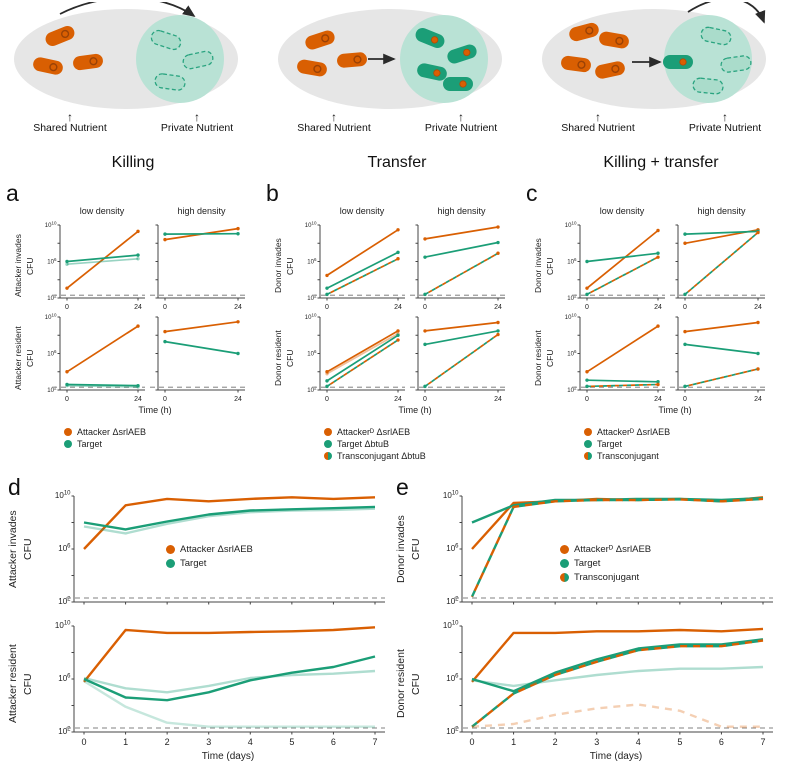 This screenshot has width=796, height=767. What do you see at coordinates (198, 266) in the screenshot?
I see `plot-a-invades-high: 0 24` at bounding box center [198, 266].